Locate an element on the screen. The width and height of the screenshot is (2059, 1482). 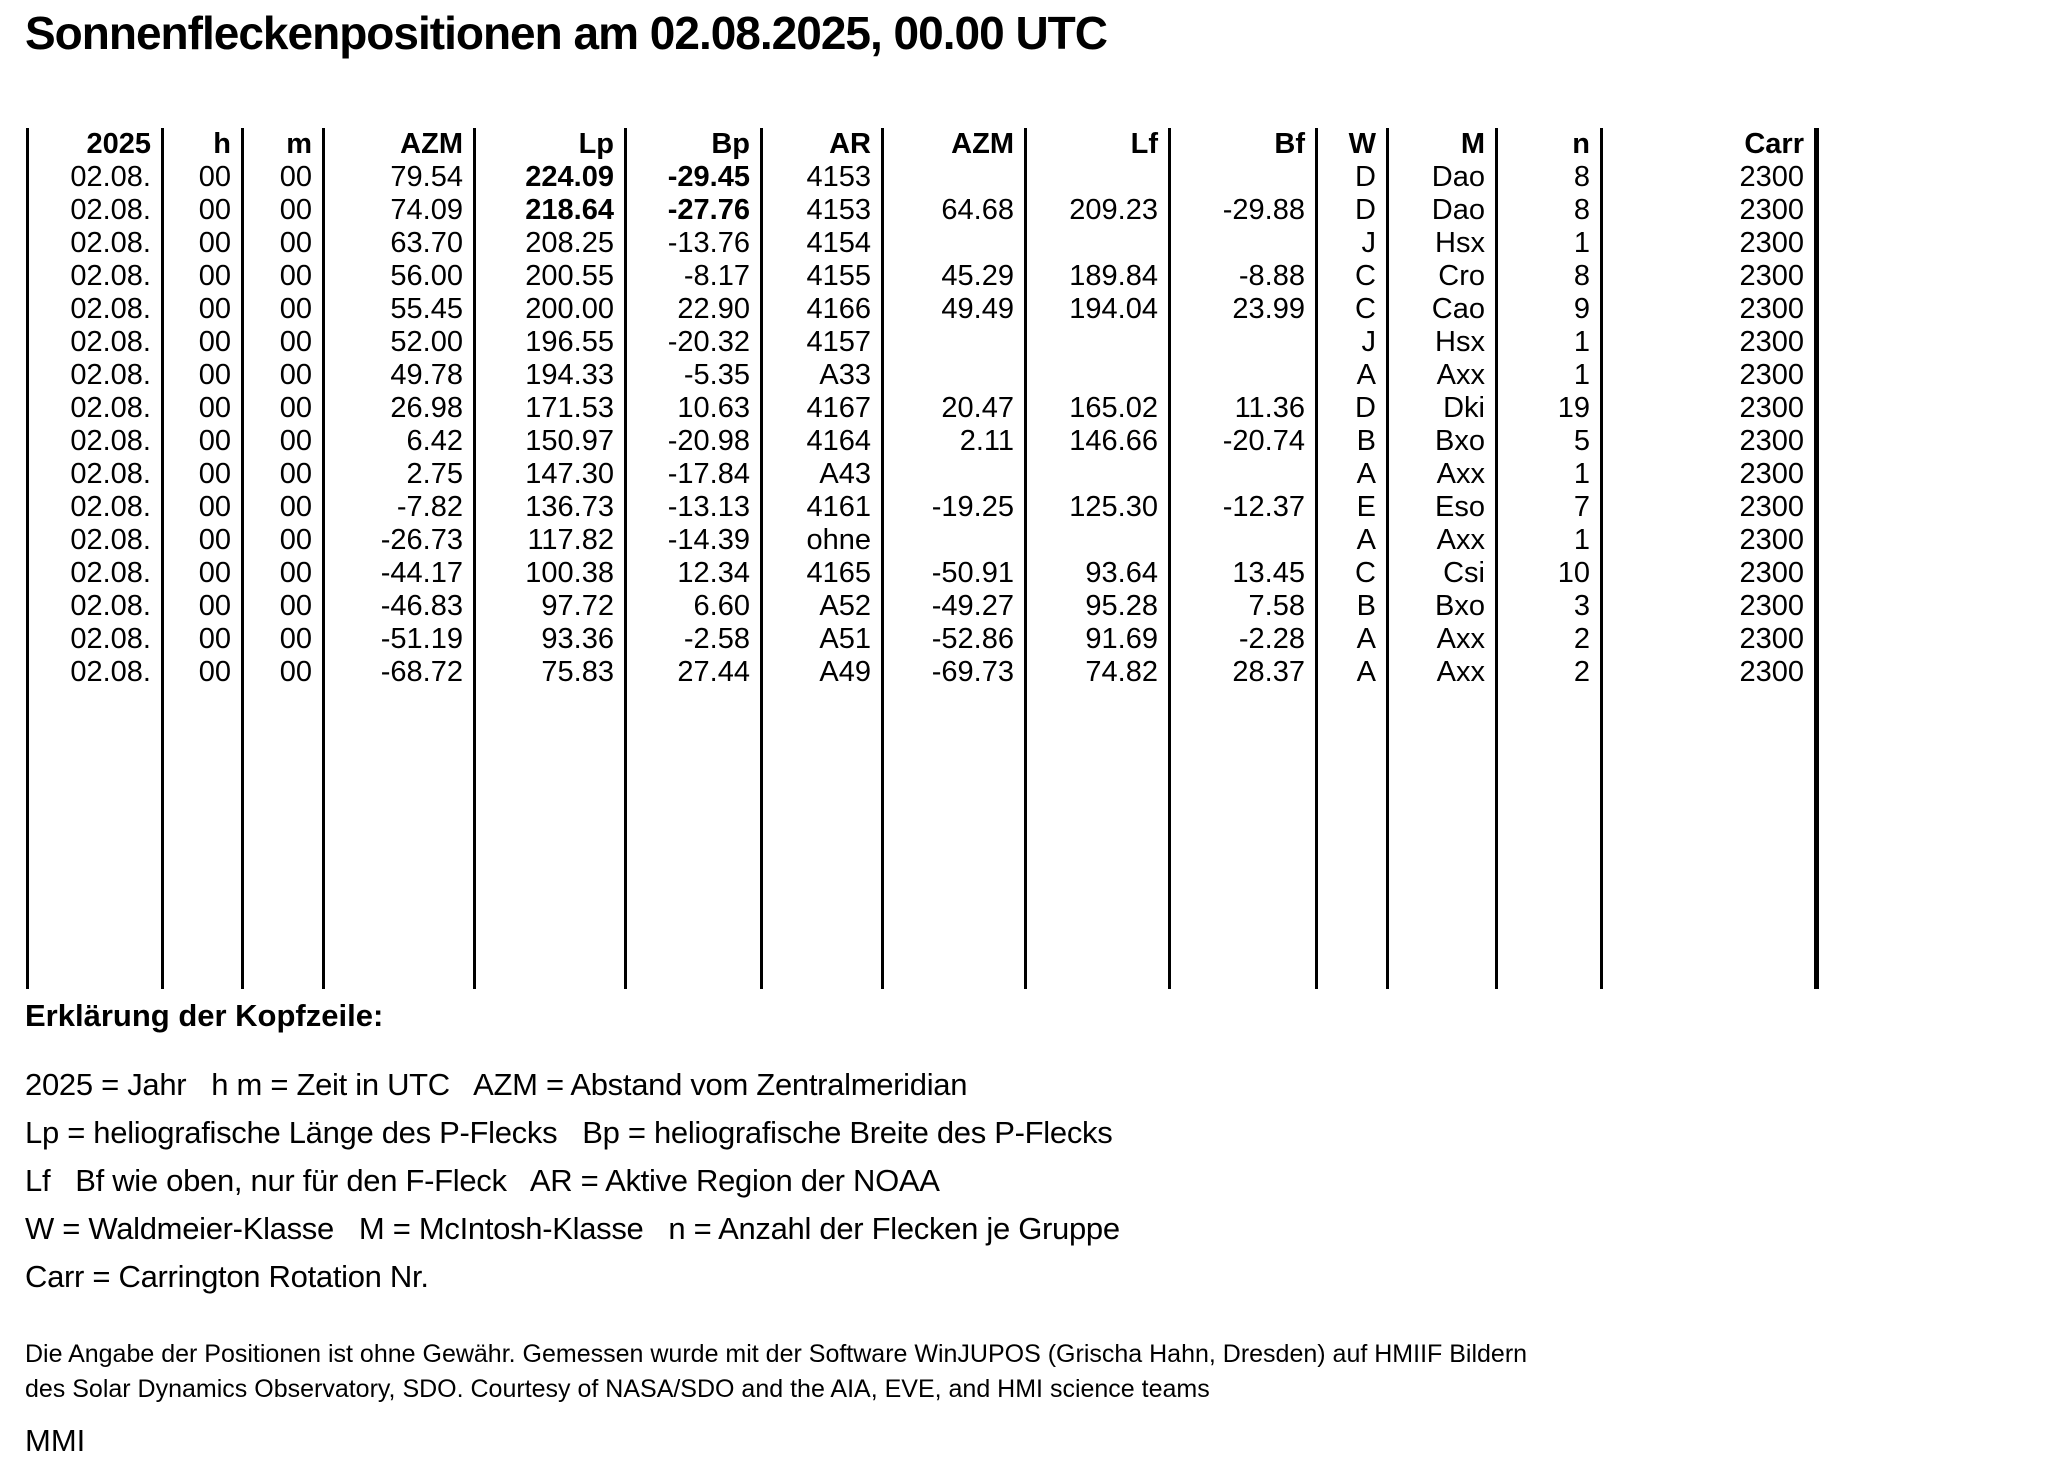
table-cell: 28.37 is located at coordinates (1242, 672).